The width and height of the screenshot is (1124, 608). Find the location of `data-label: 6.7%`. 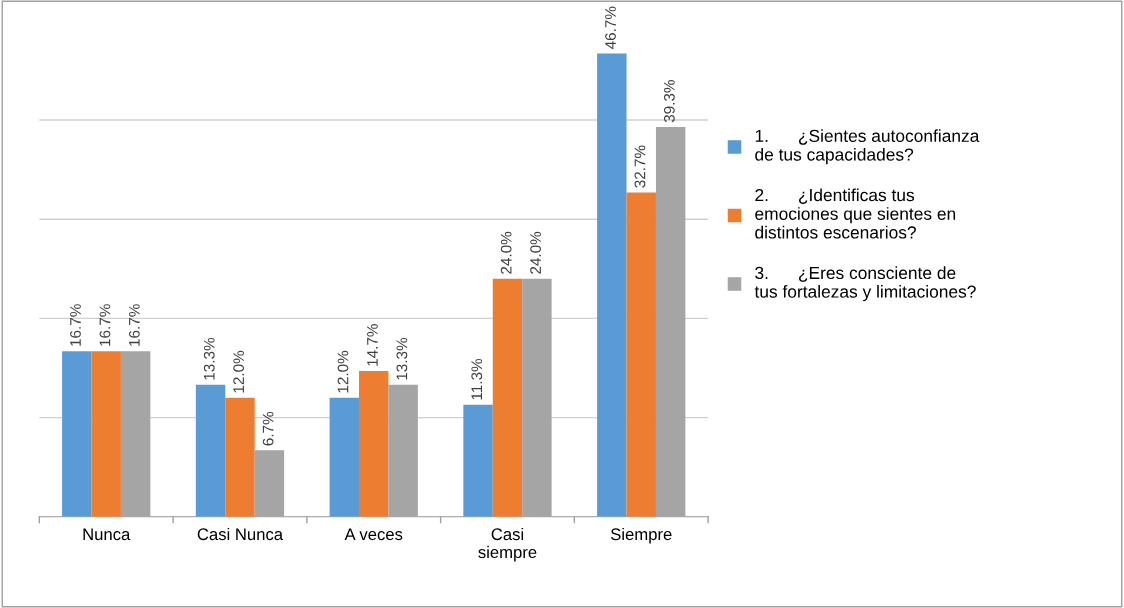

data-label: 6.7% is located at coordinates (268, 428).